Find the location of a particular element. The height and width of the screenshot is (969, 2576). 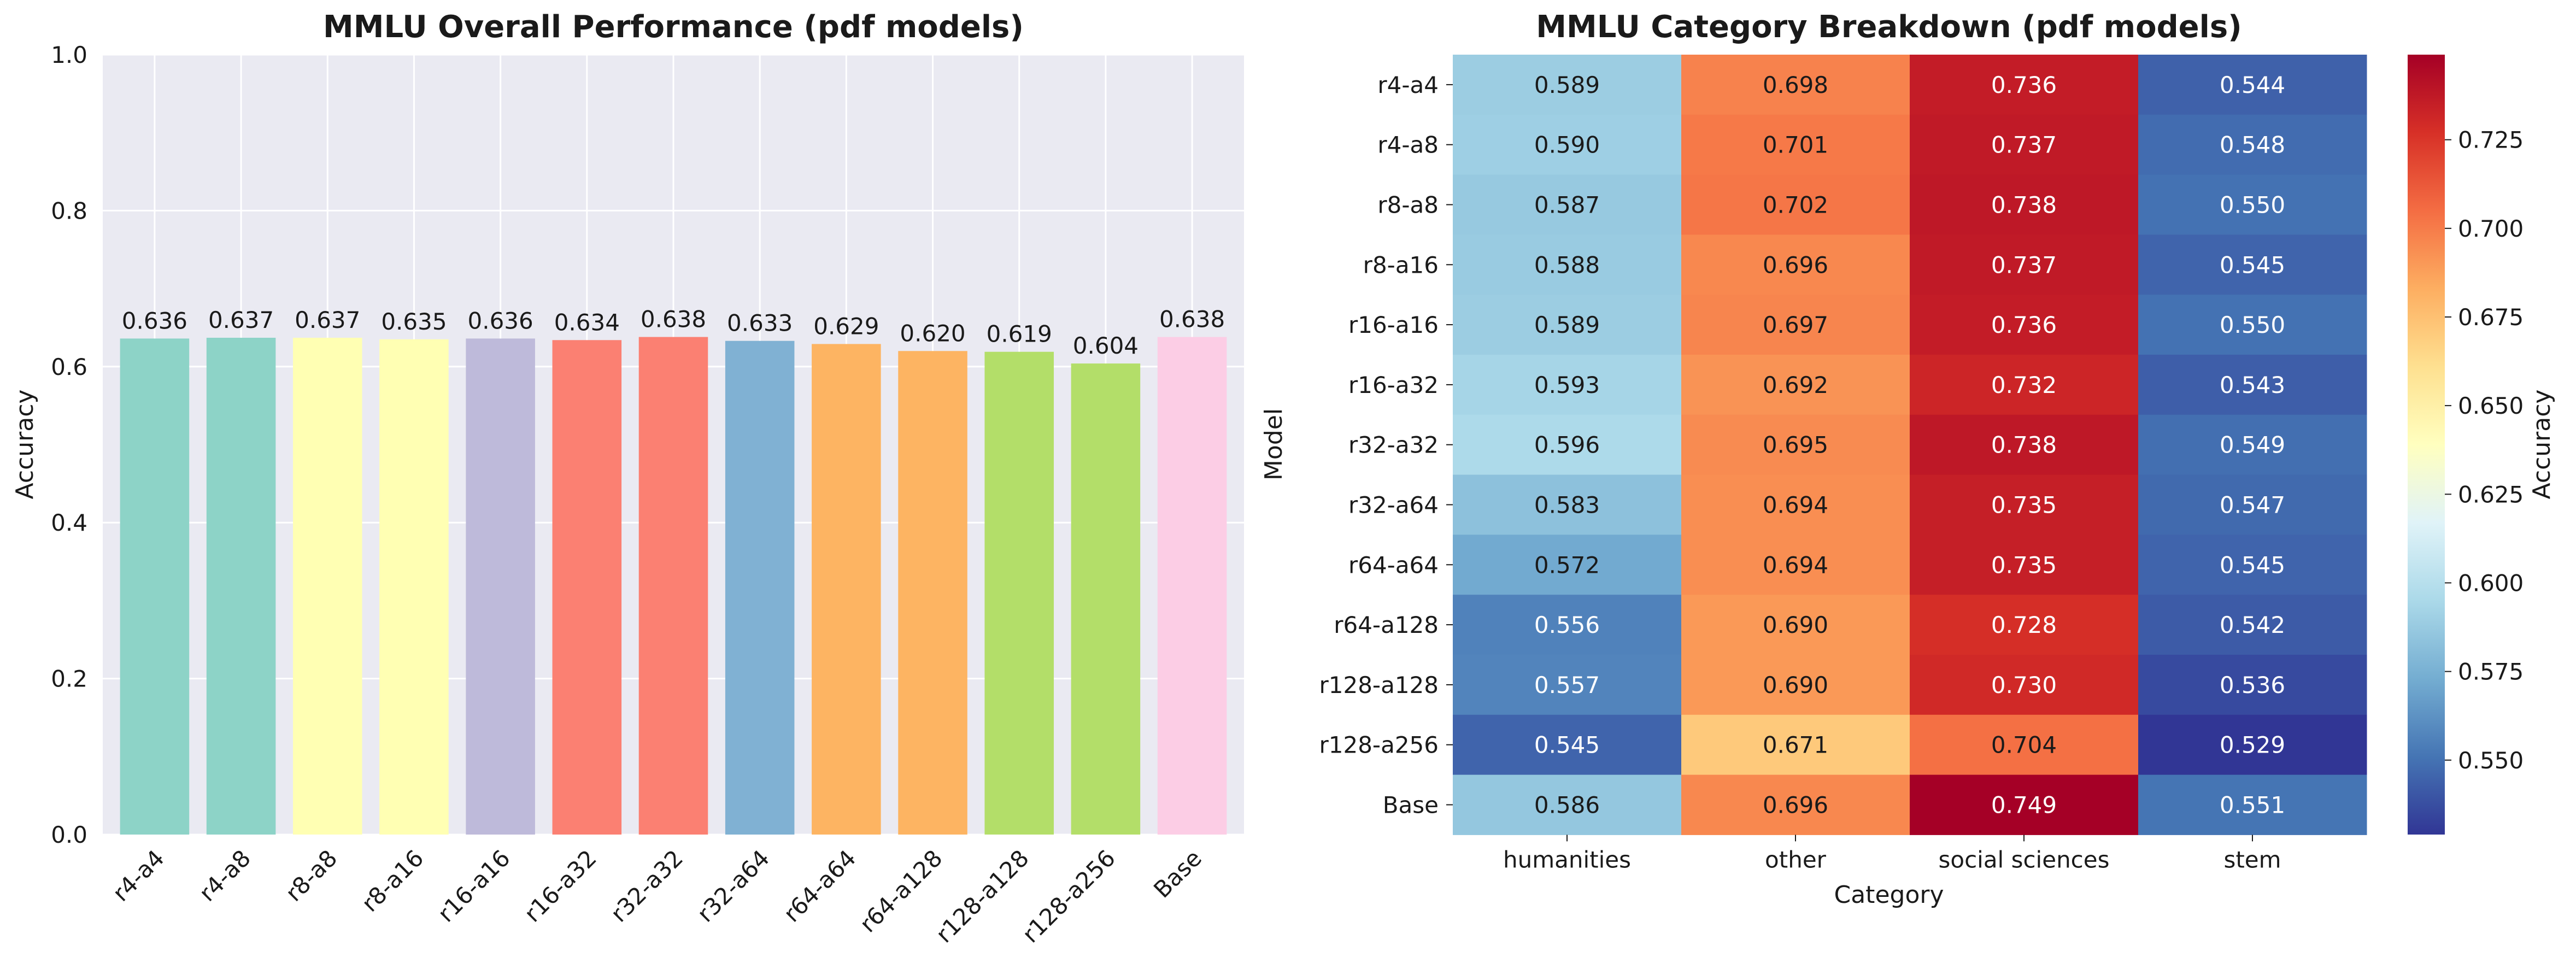

bar-r4-a4 is located at coordinates (155, 587).